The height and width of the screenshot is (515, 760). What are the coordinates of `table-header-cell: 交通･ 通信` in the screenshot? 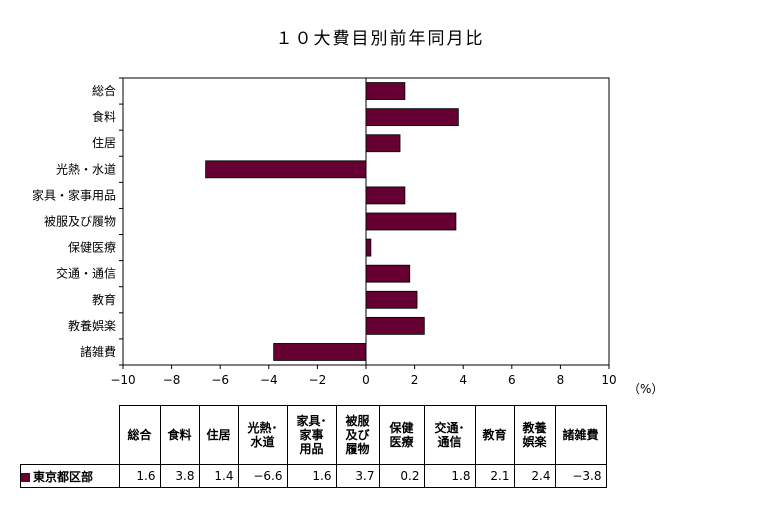 It's located at (449, 435).